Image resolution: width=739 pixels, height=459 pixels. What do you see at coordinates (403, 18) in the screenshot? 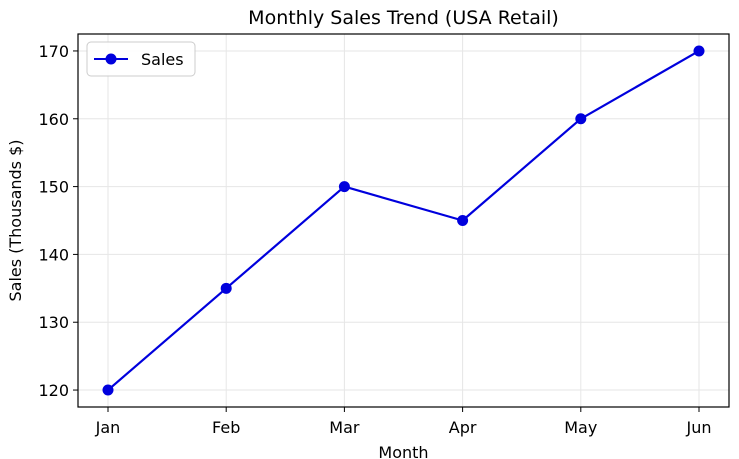
I see `chart-title: Monthly Sales Trend (USA Retail)` at bounding box center [403, 18].